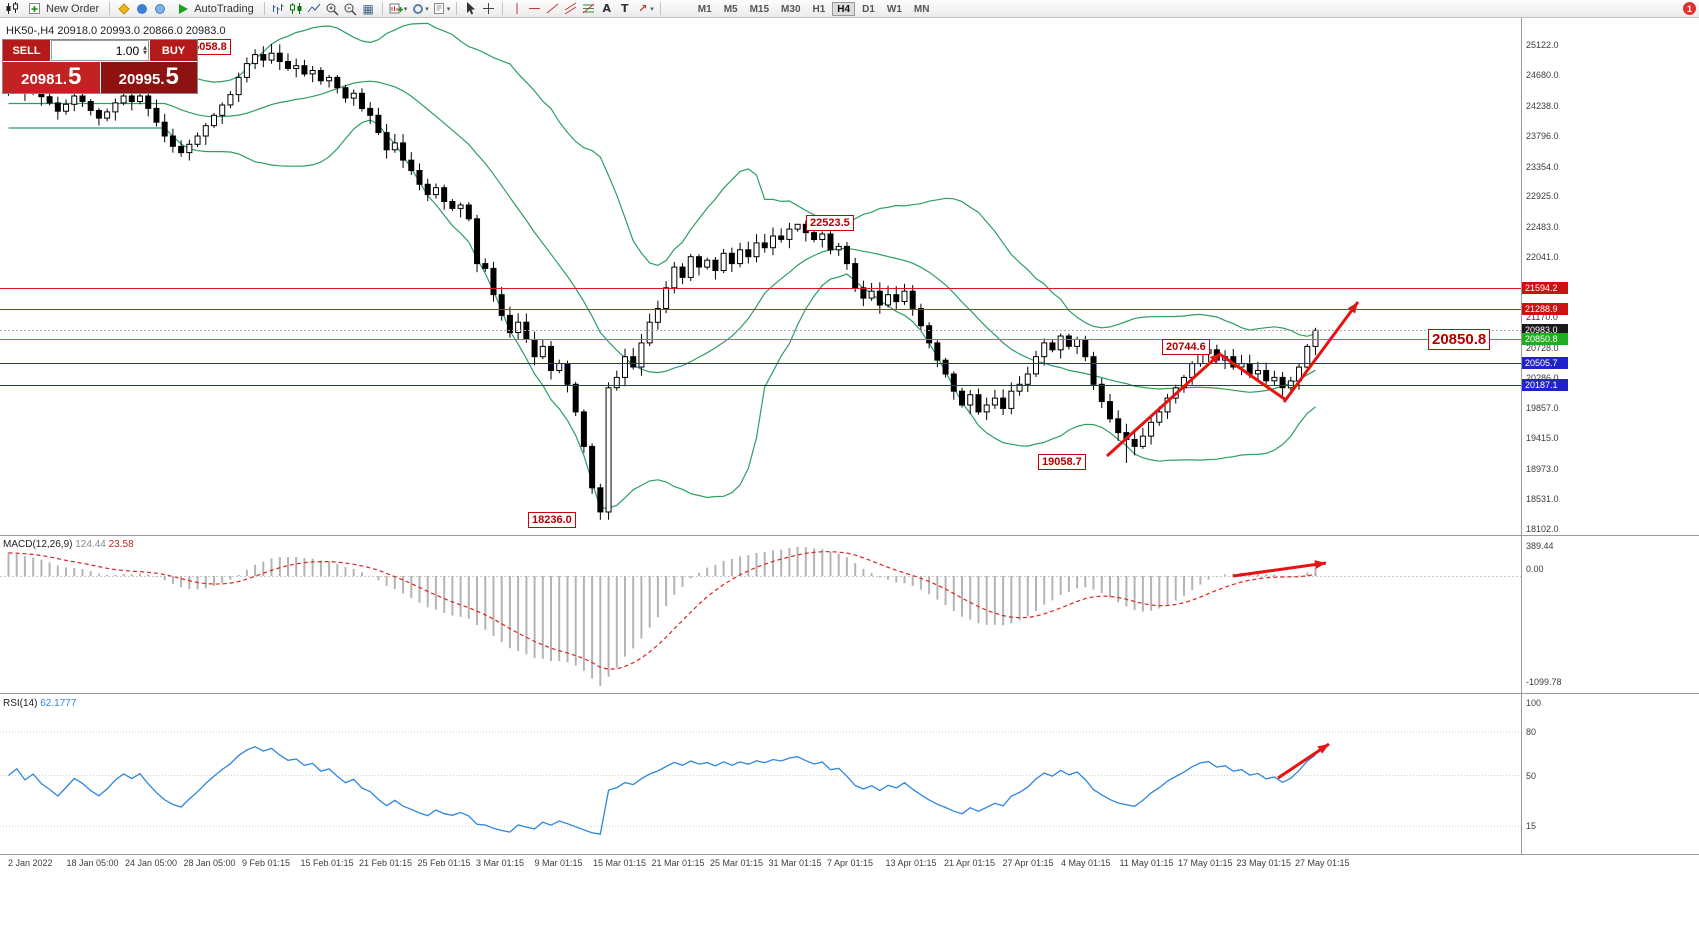 This screenshot has width=1699, height=943. What do you see at coordinates (1028, 863) in the screenshot?
I see `time-axis-label: 27 Apr 01:15` at bounding box center [1028, 863].